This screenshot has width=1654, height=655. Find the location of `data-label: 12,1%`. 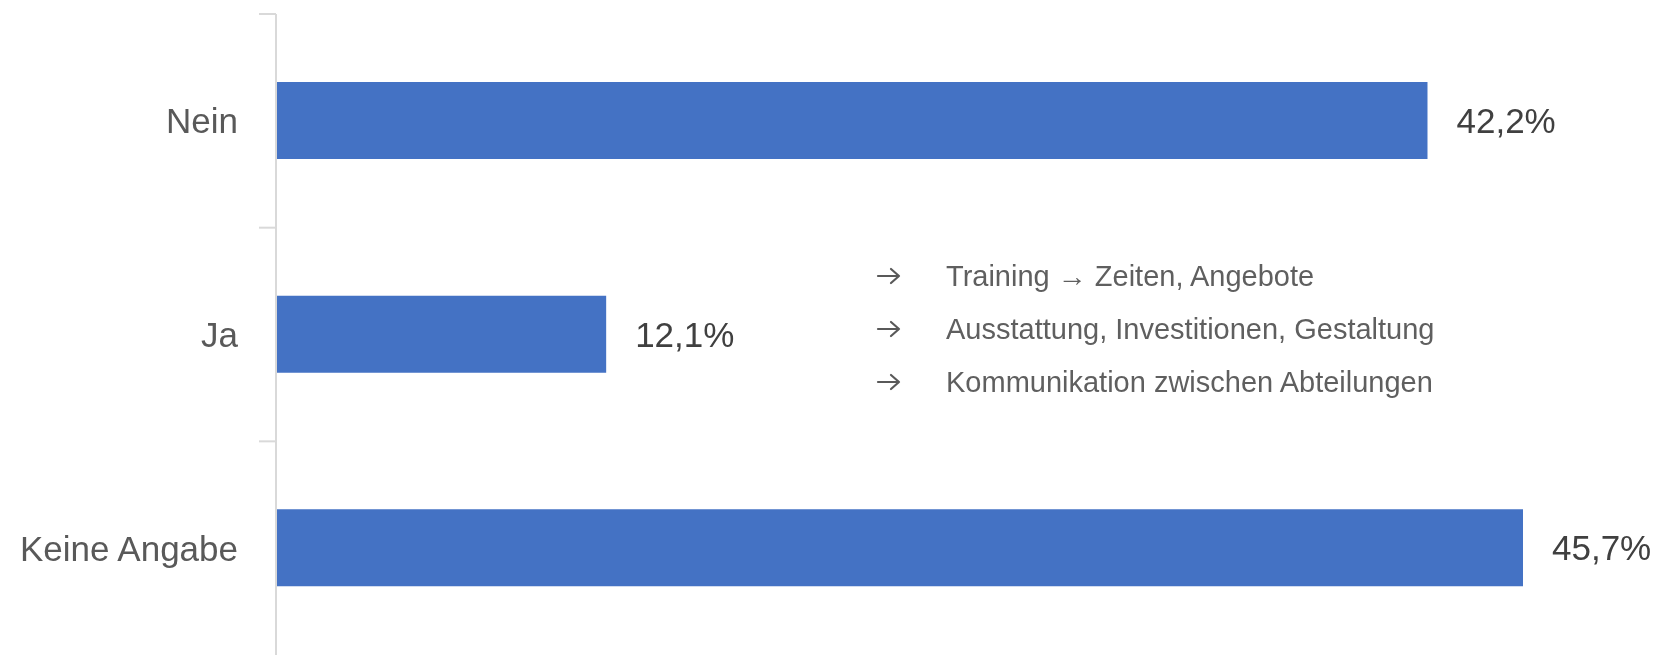

data-label: 12,1% is located at coordinates (685, 334).